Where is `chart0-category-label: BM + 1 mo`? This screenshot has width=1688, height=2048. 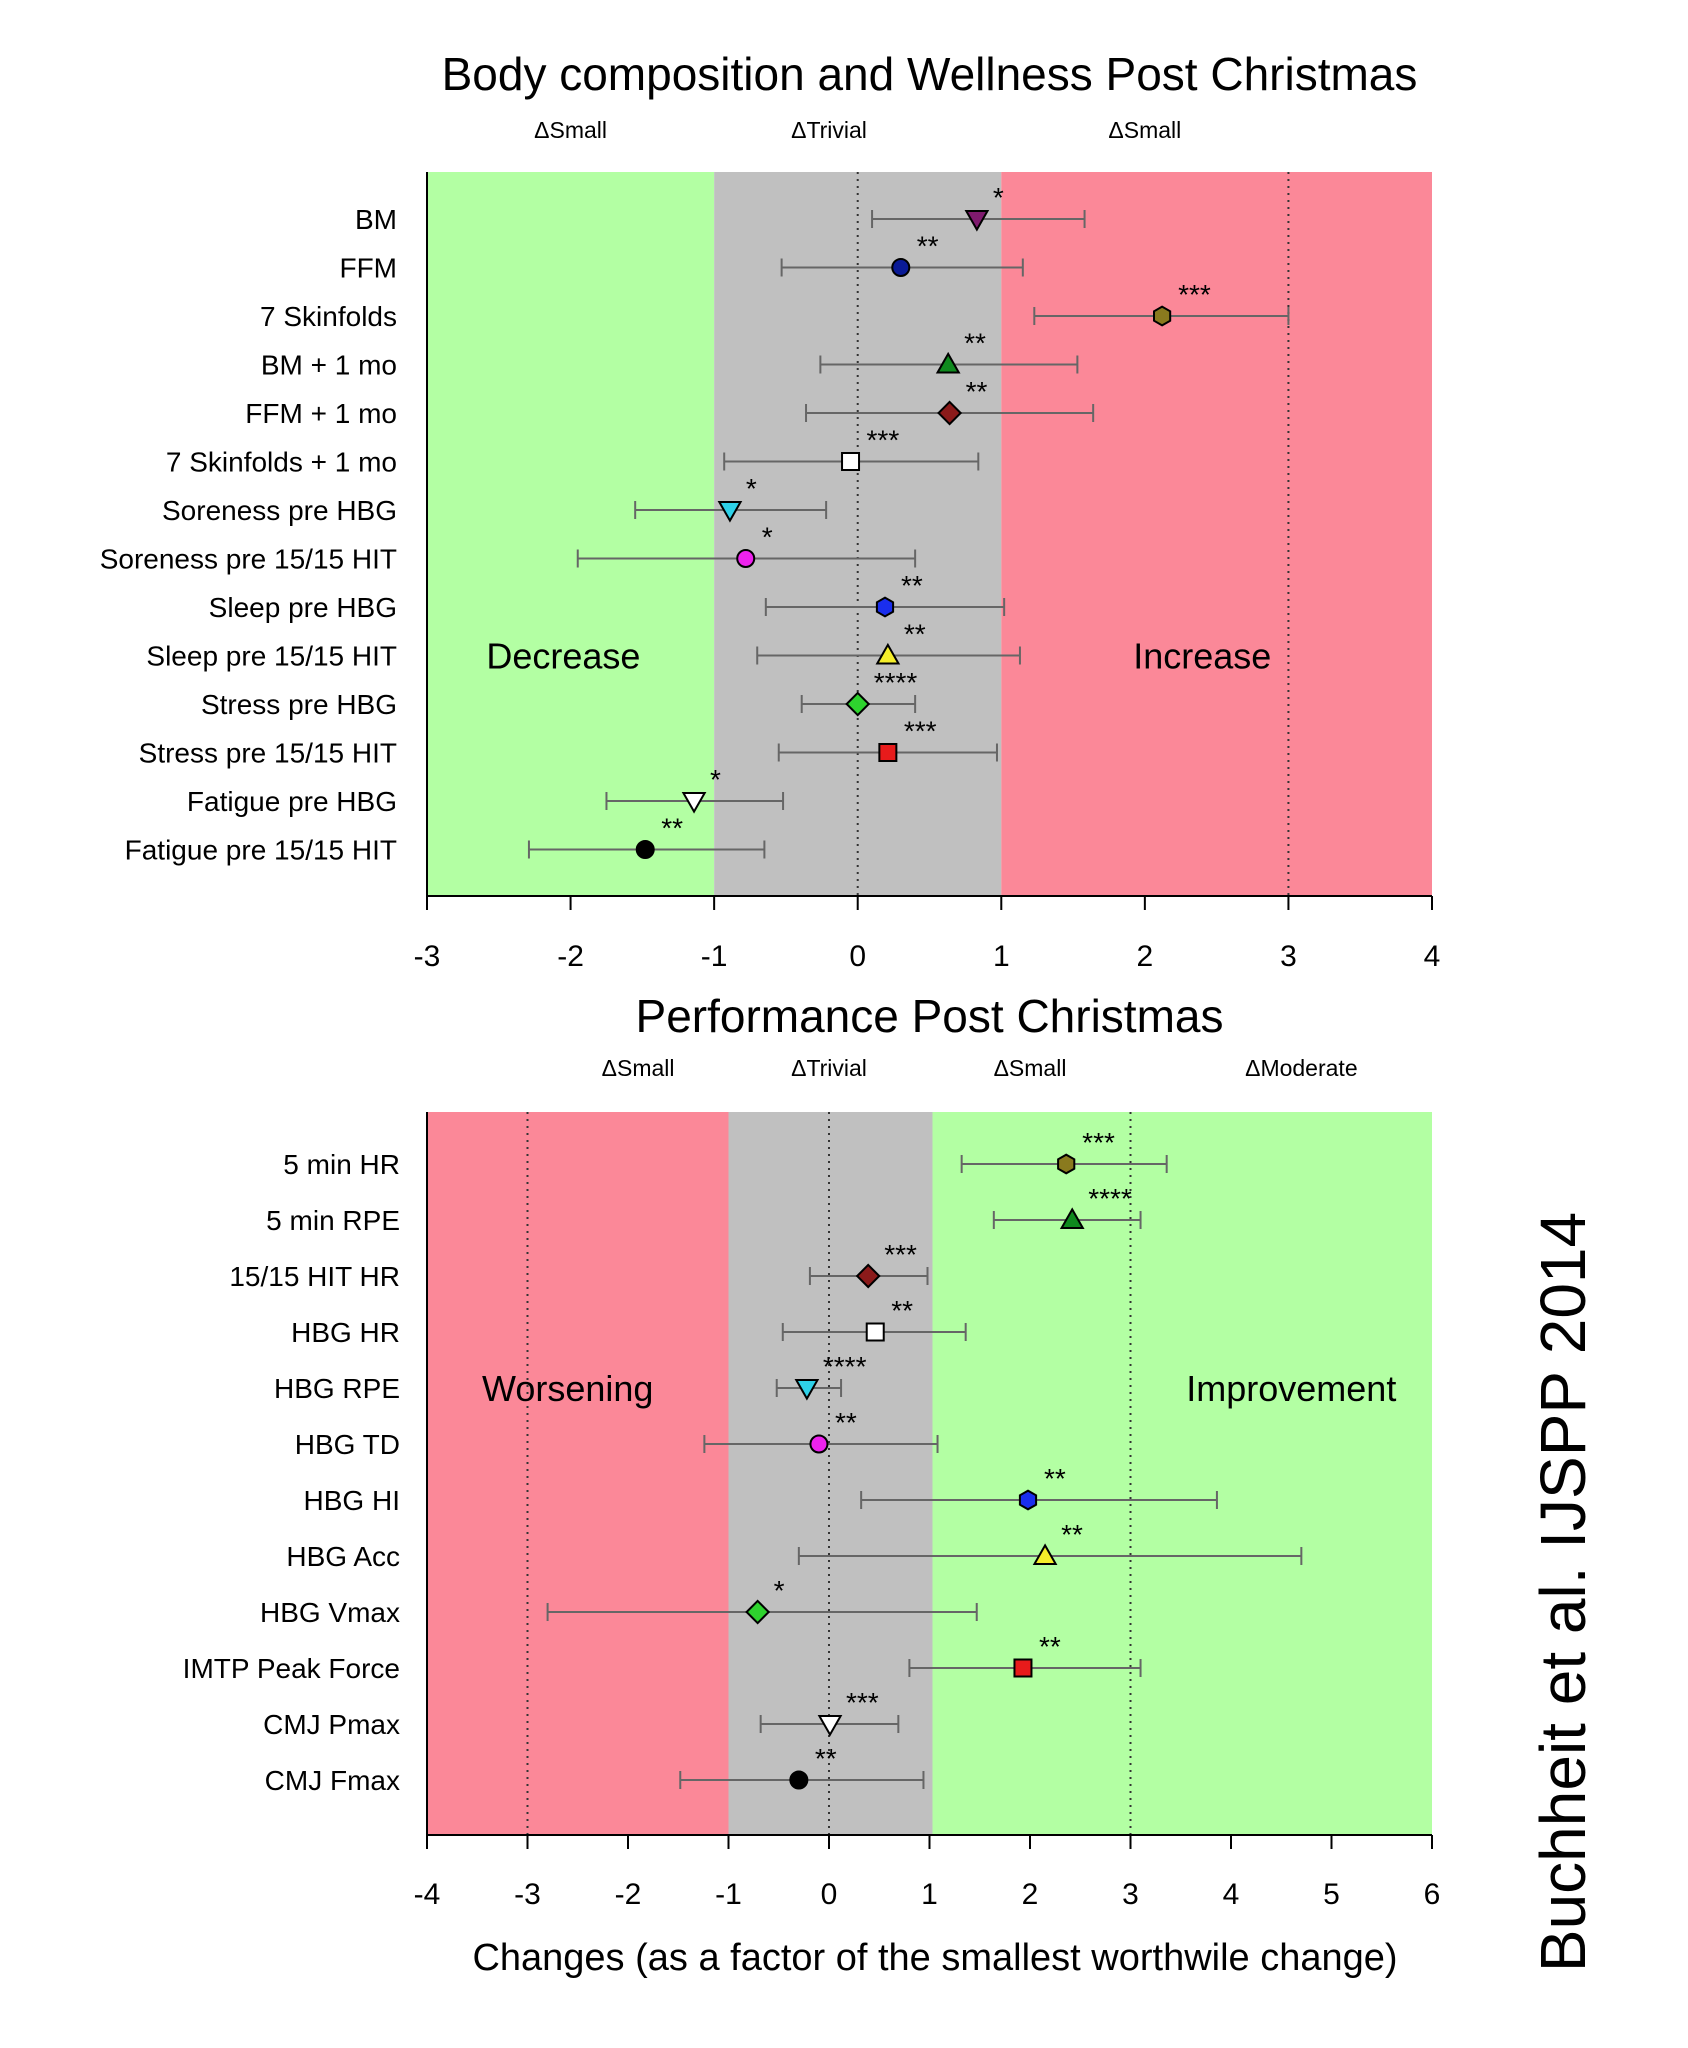
chart0-category-label: BM + 1 mo is located at coordinates (329, 365).